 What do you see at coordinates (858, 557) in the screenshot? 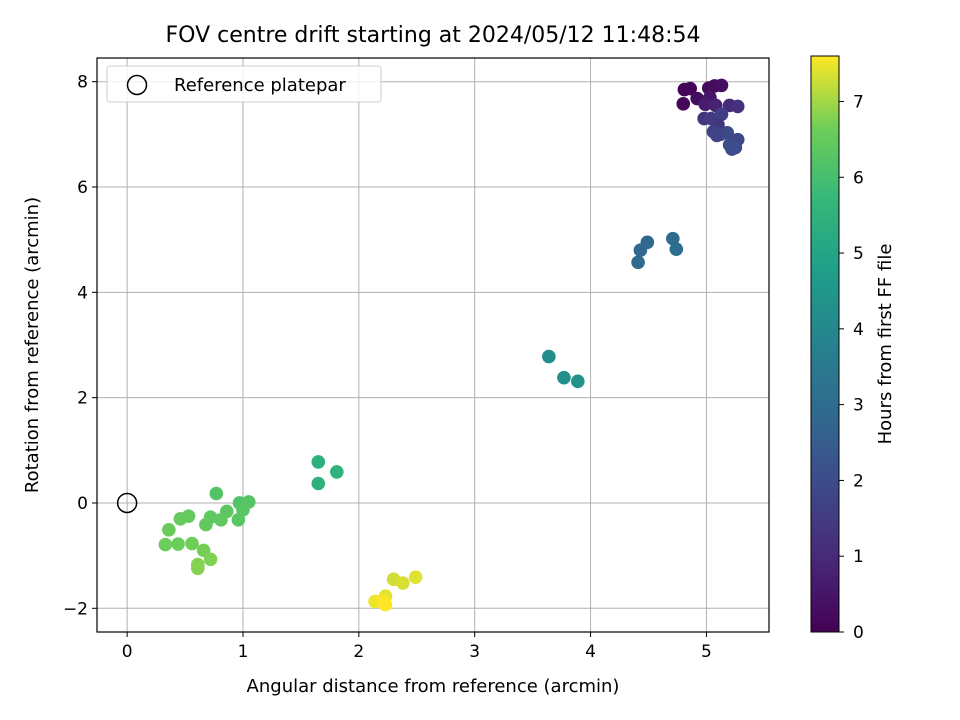
I see `colorbar-tick-label: 1` at bounding box center [858, 557].